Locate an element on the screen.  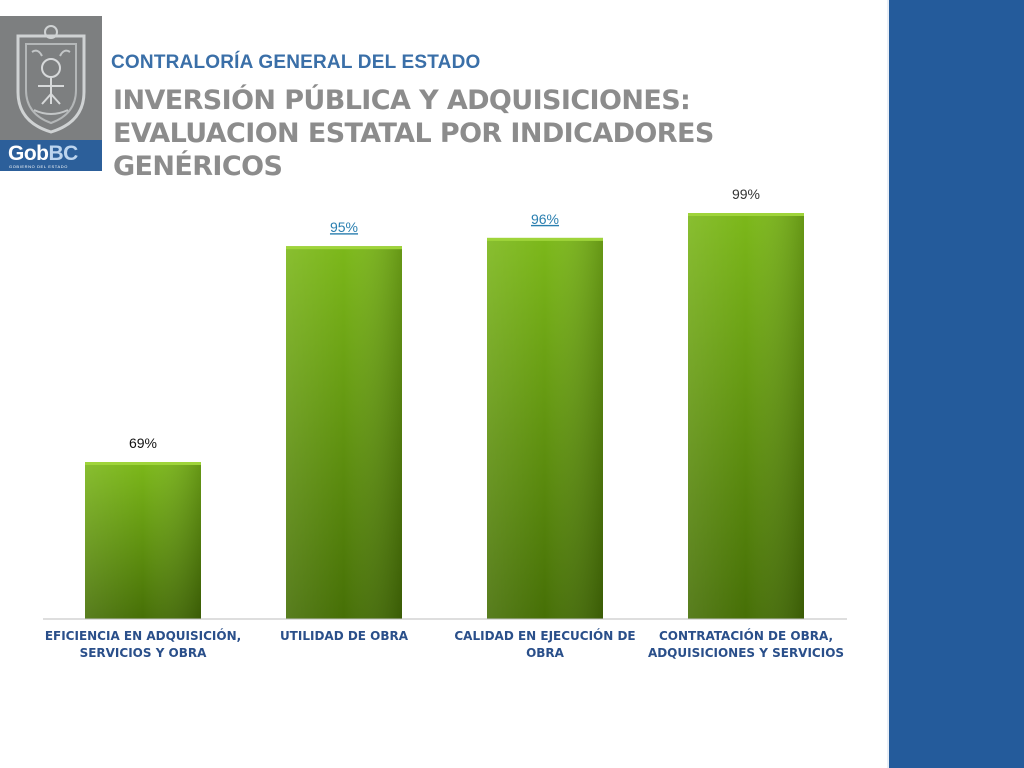
category-label: OBRA is located at coordinates (545, 653).